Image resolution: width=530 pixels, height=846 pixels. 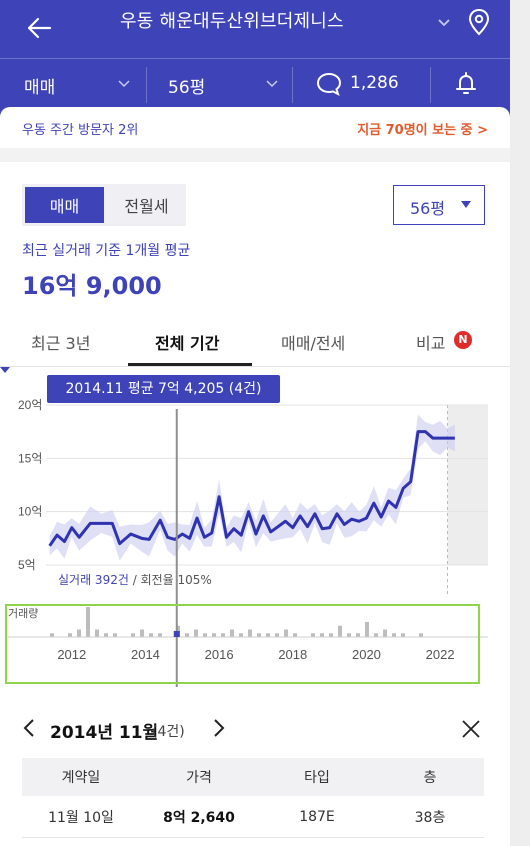 I want to click on volume-label: 거래량, so click(x=23, y=613).